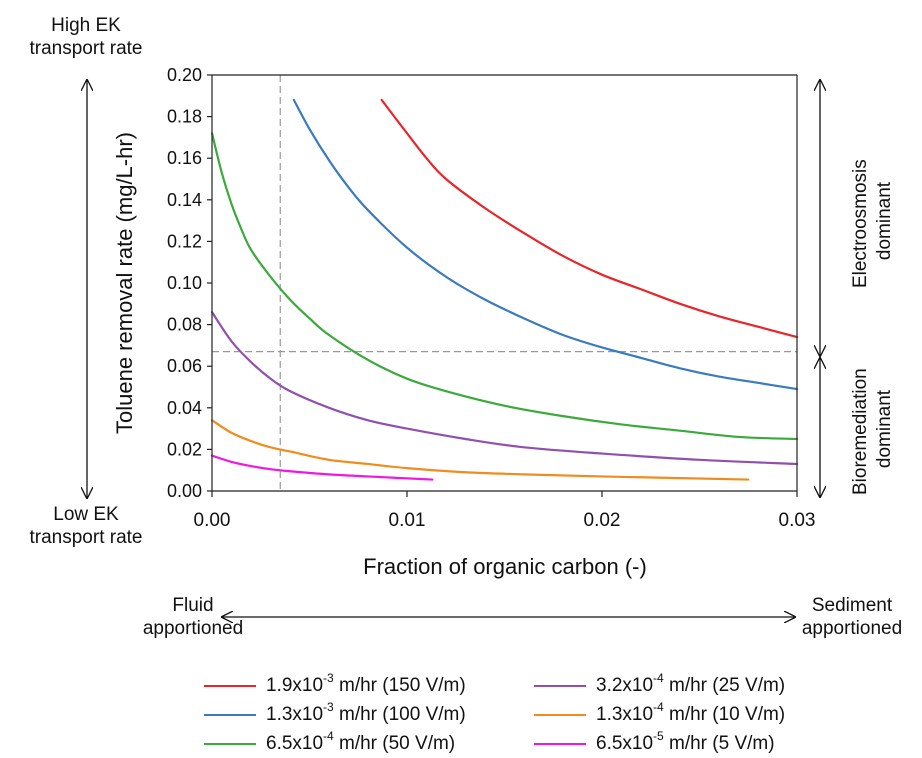 This screenshot has height=758, width=922. I want to click on y-tick-label: 0.10, so click(184, 283).